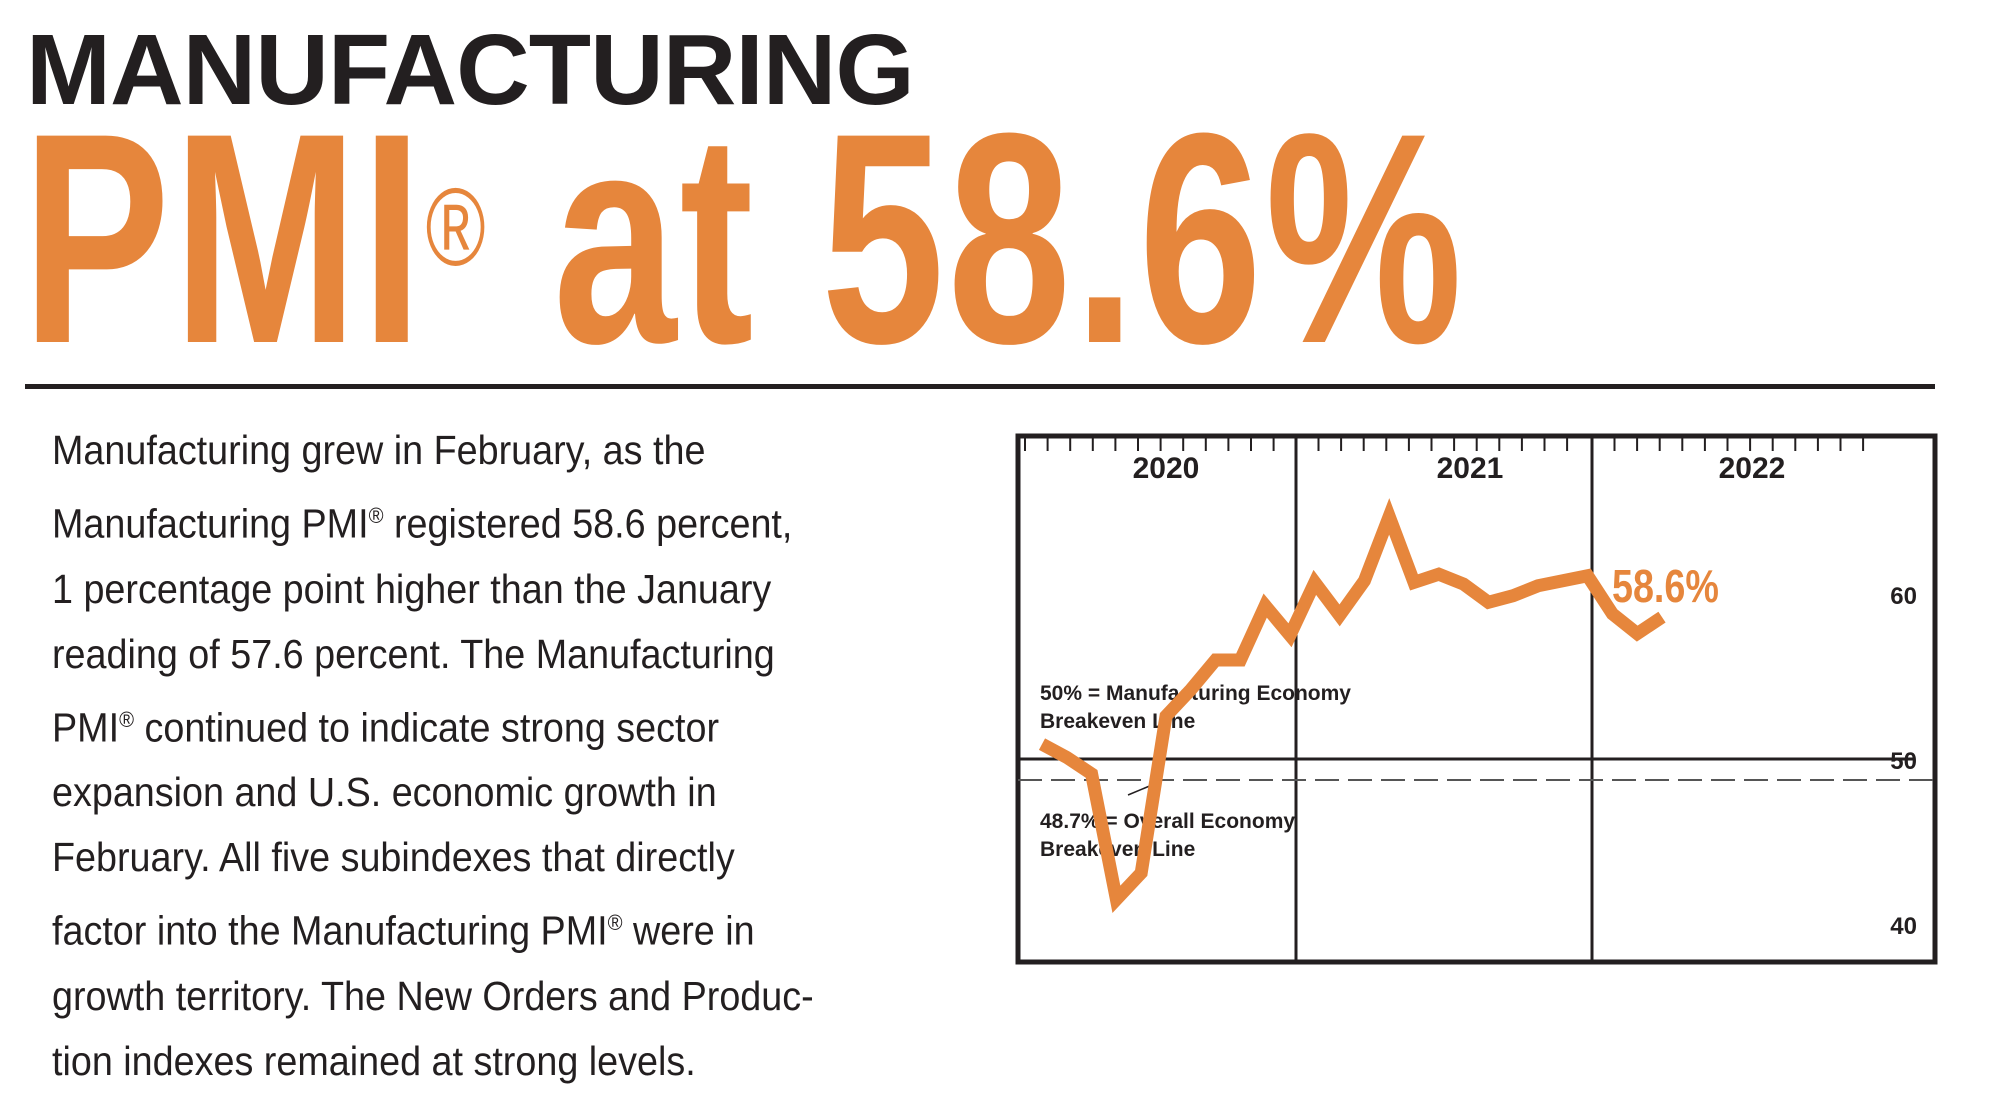  Describe the element at coordinates (1903, 761) in the screenshot. I see `y-tick-label: 50` at that location.